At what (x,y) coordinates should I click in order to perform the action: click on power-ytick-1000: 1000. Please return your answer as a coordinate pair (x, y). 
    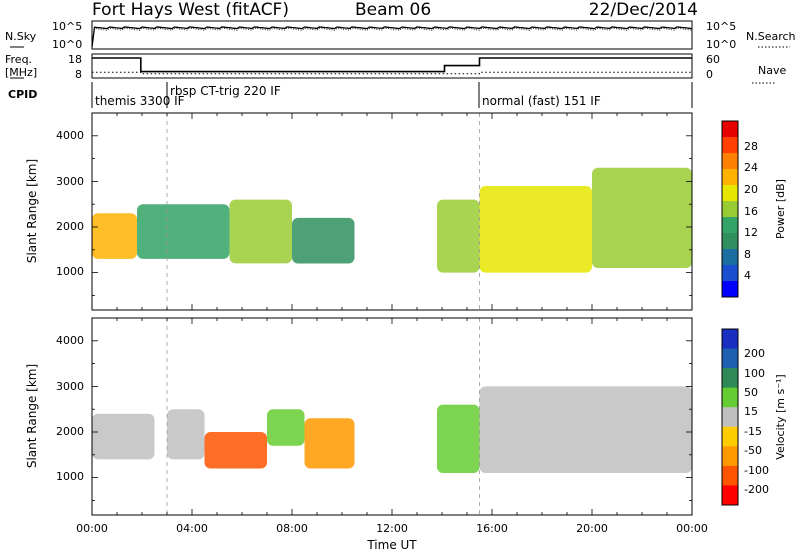
    Looking at the image, I should click on (70, 271).